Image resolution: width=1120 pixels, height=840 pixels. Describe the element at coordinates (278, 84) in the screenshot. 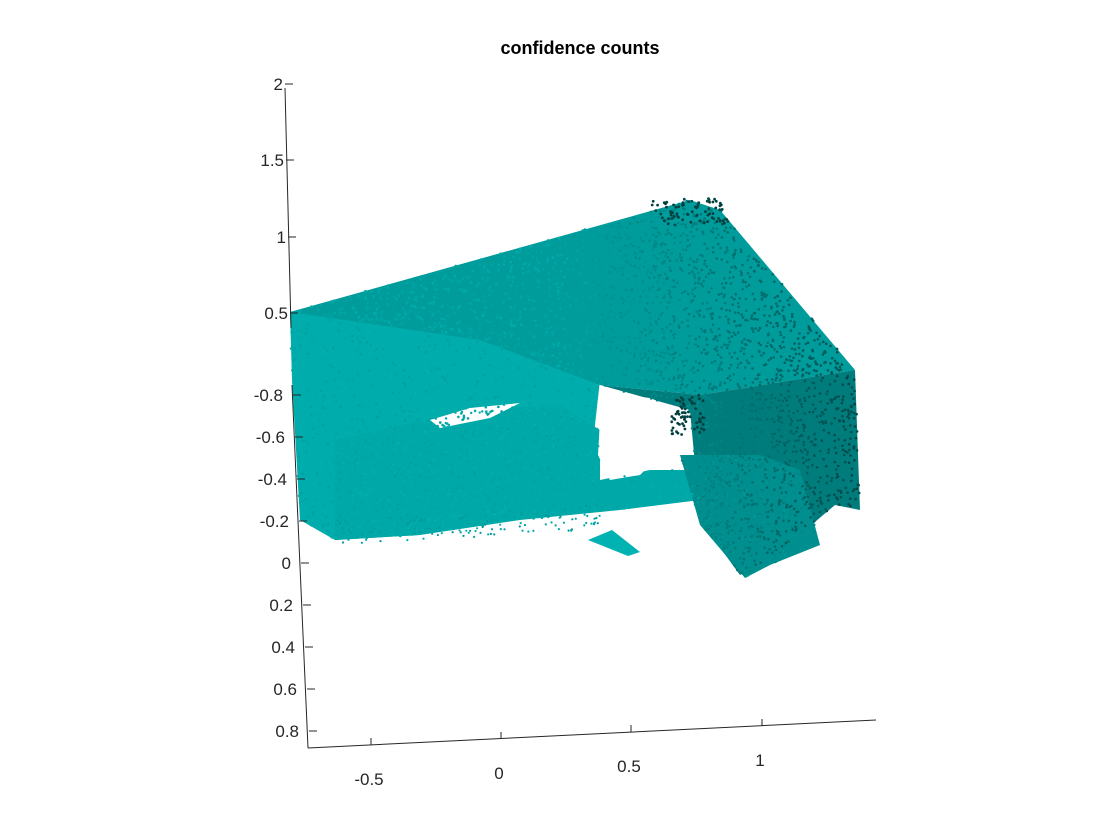

I see `z-tick-label: 2` at that location.